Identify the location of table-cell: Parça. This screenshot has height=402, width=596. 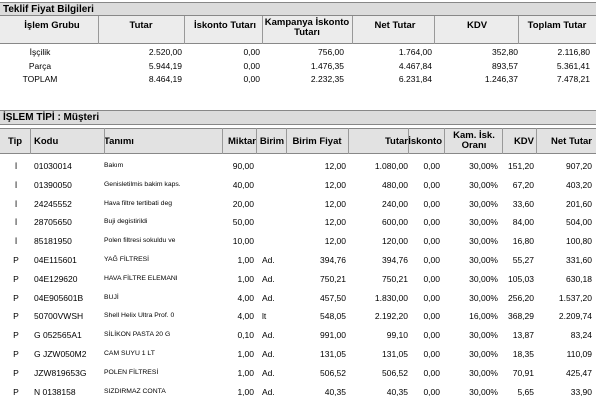
(40, 65).